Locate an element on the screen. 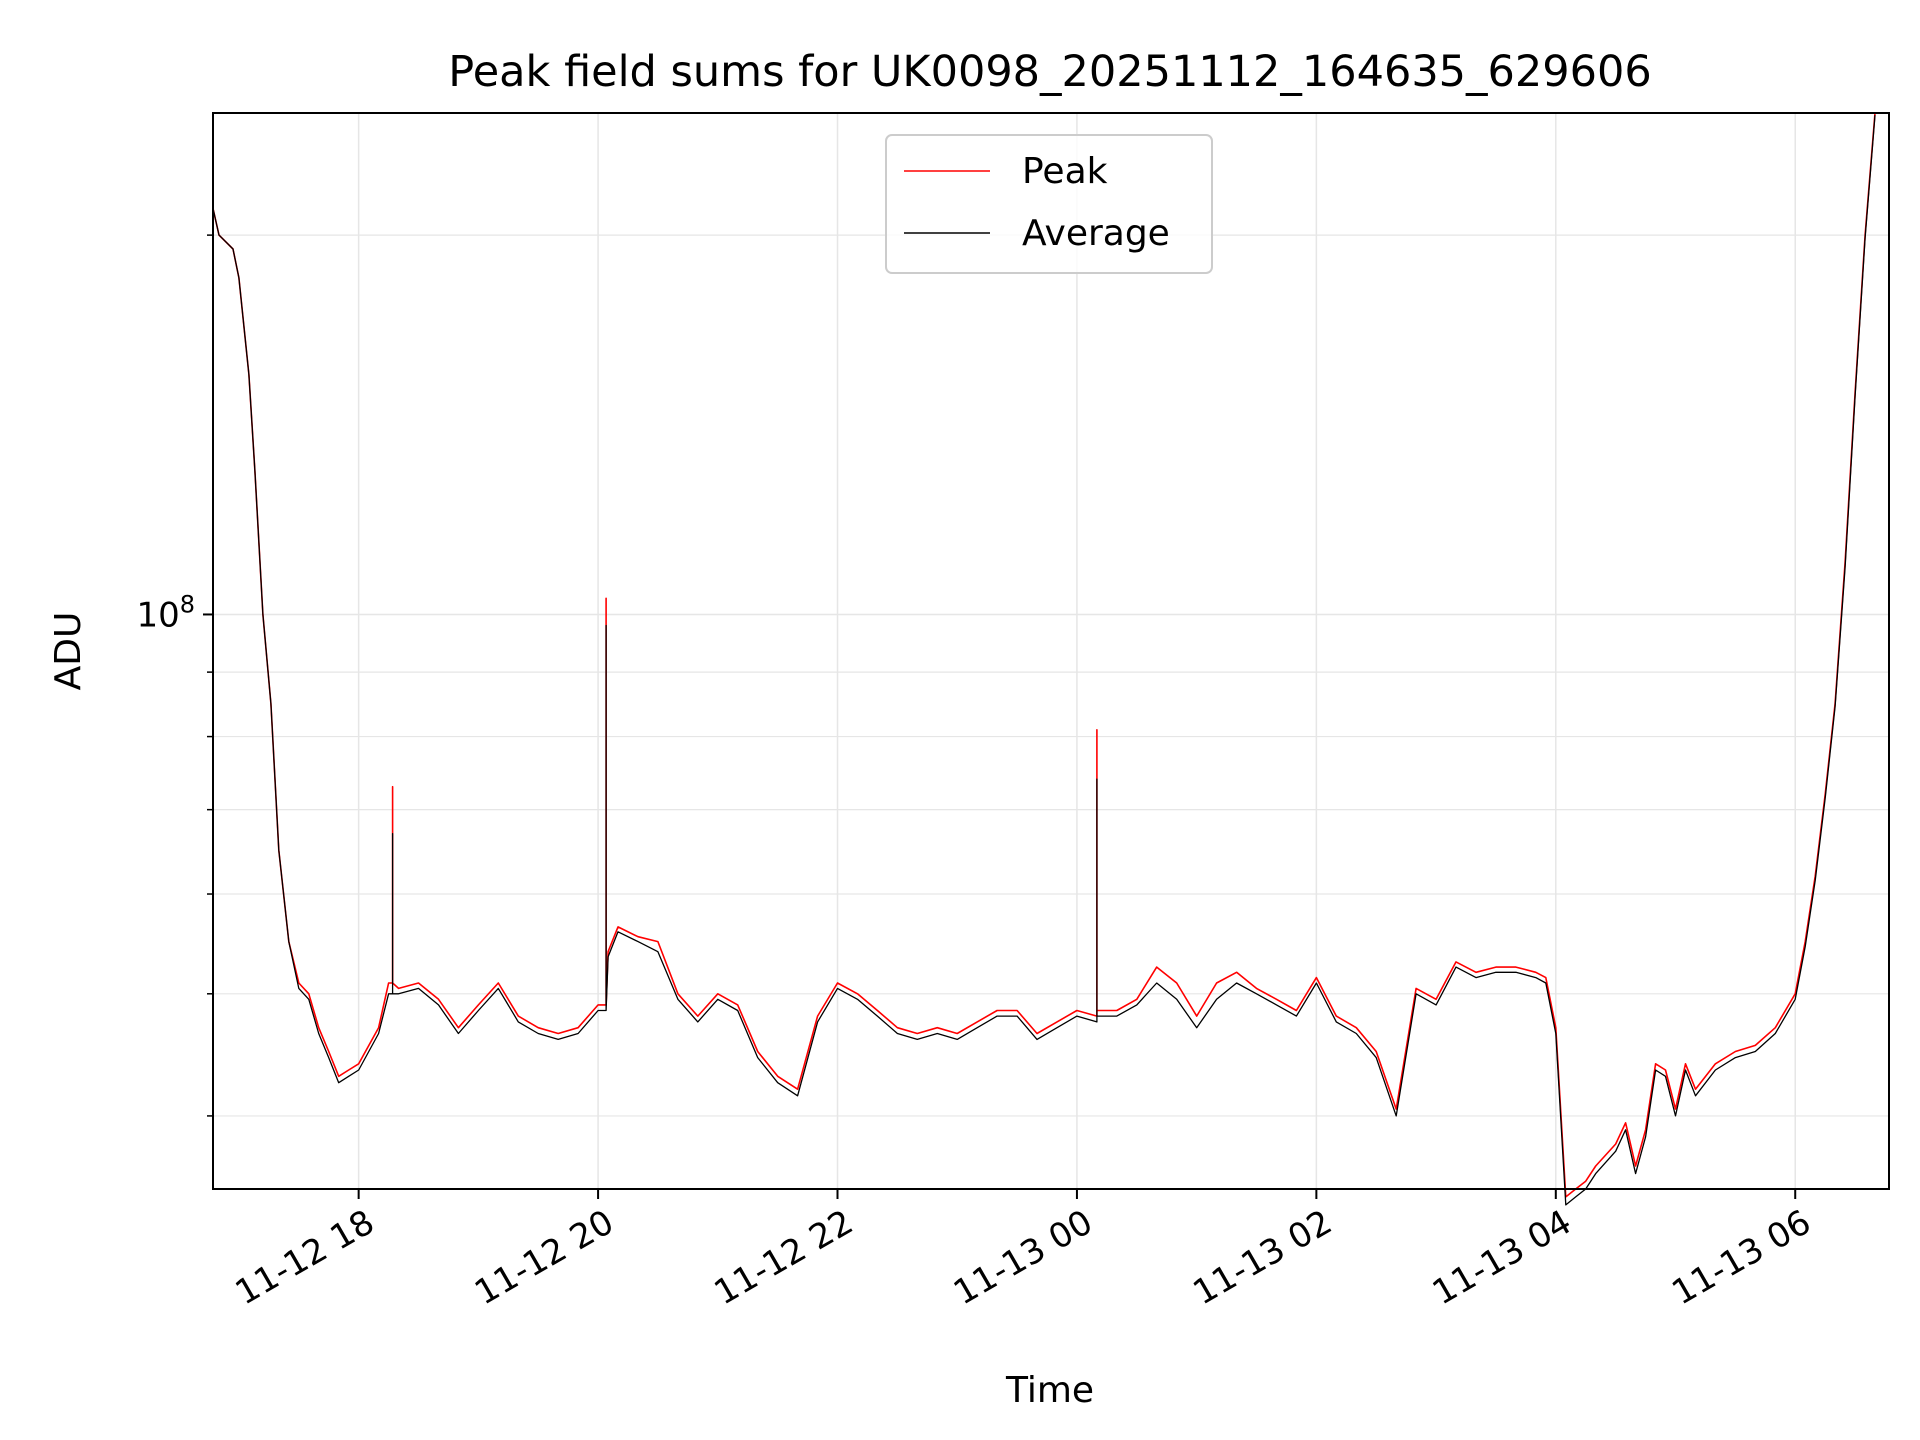 The height and width of the screenshot is (1440, 1920). legend-box is located at coordinates (1049, 204).